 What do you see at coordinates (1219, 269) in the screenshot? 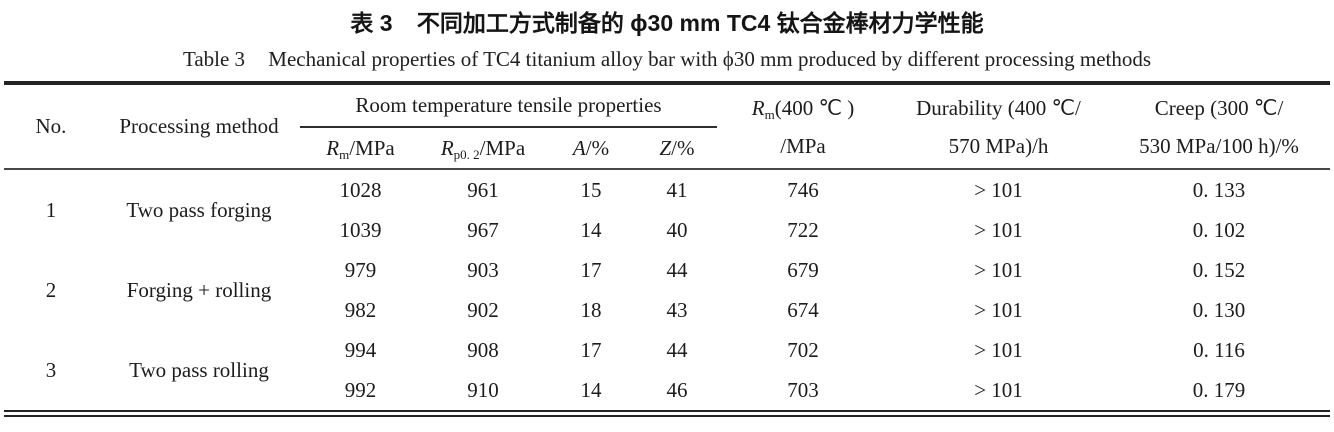
I see `value-cell: 0. 152` at bounding box center [1219, 269].